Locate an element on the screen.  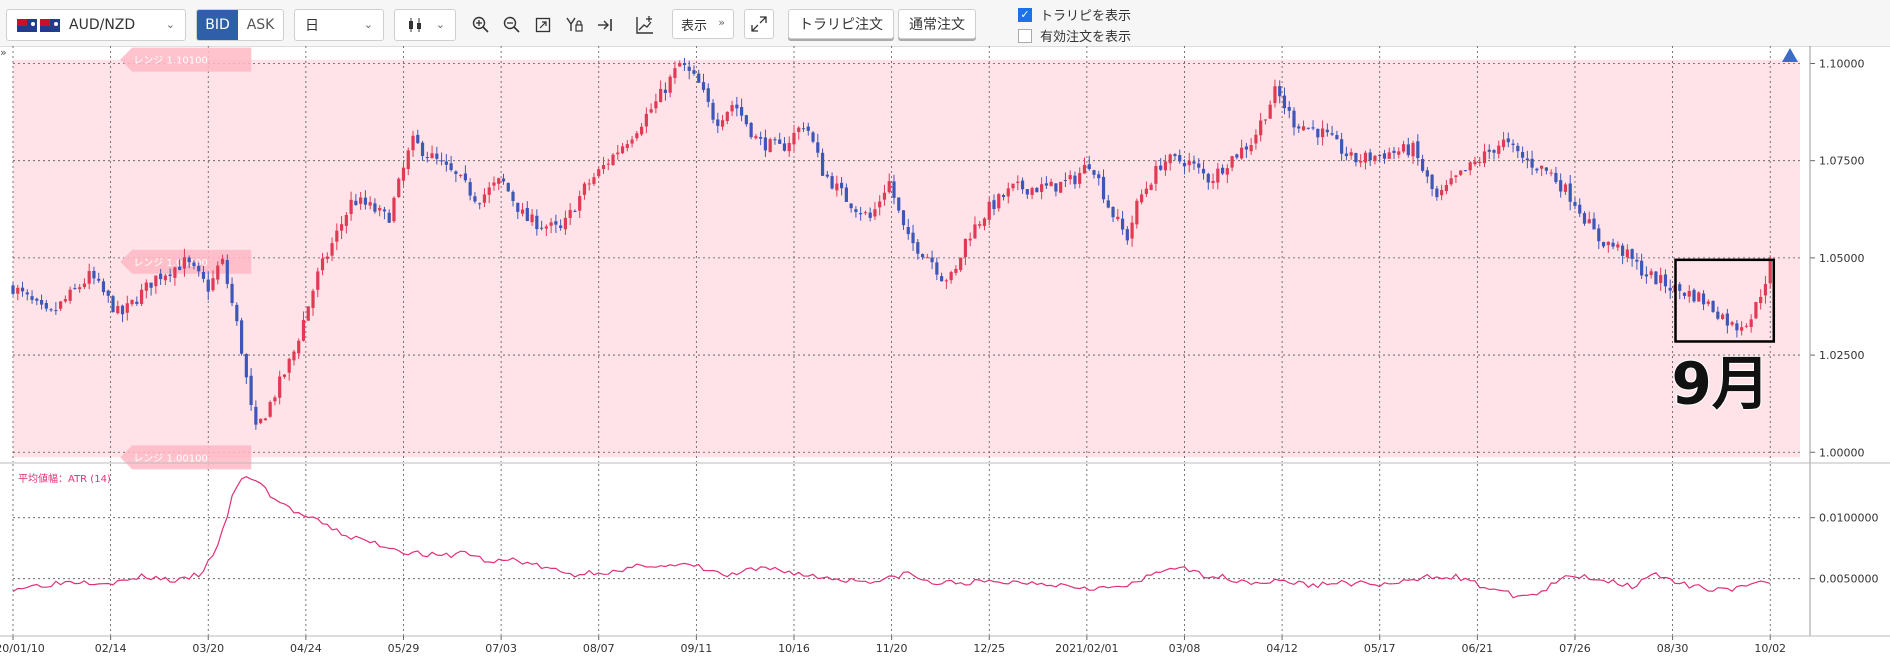
trailing-order-button: トラリピ注文 is located at coordinates (841, 24).